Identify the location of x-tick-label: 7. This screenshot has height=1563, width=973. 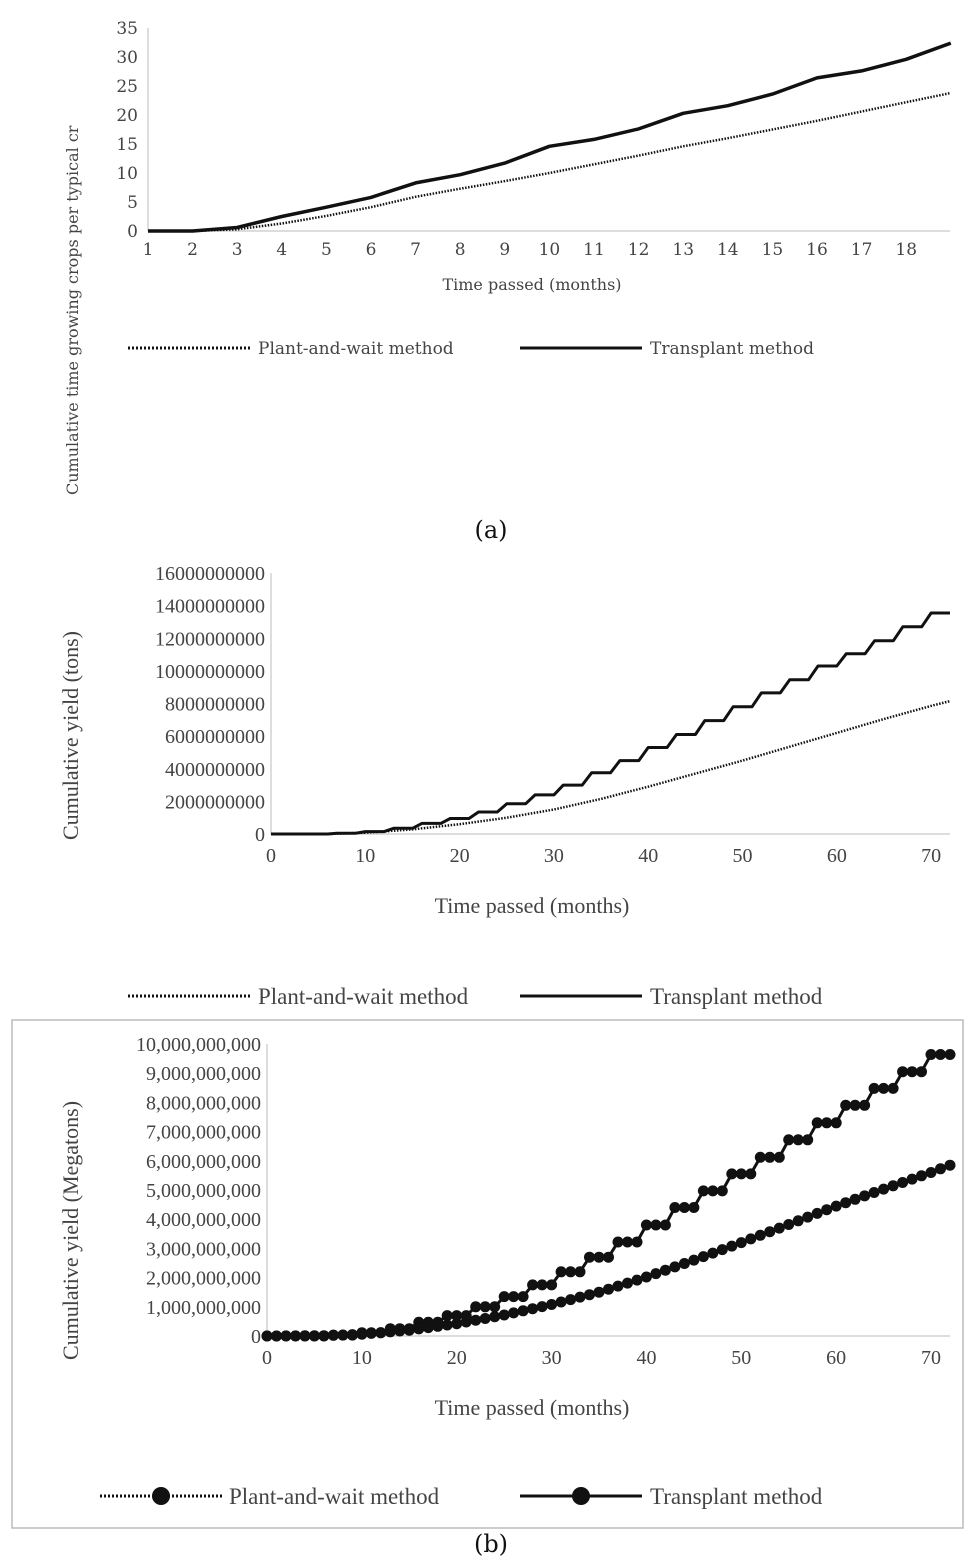
(415, 250).